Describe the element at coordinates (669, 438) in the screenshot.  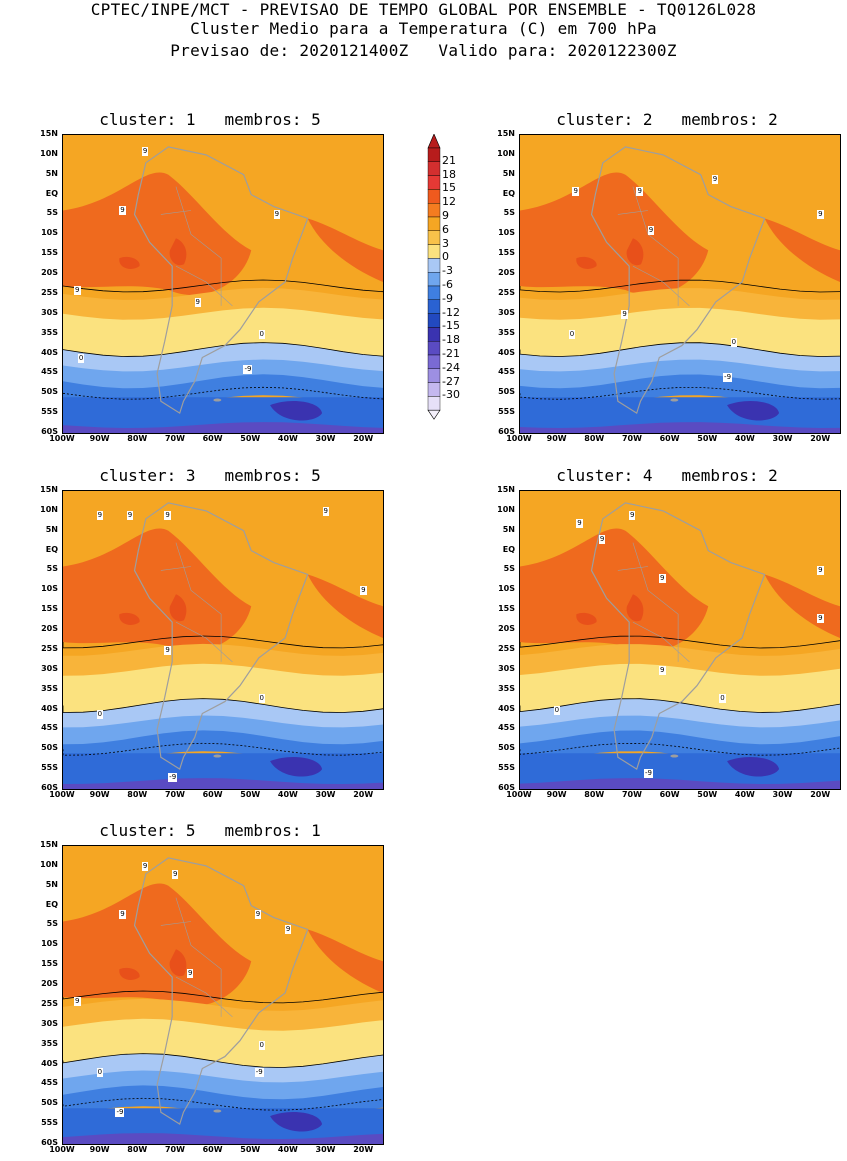
I see `longitude-tick-label: 60W` at that location.